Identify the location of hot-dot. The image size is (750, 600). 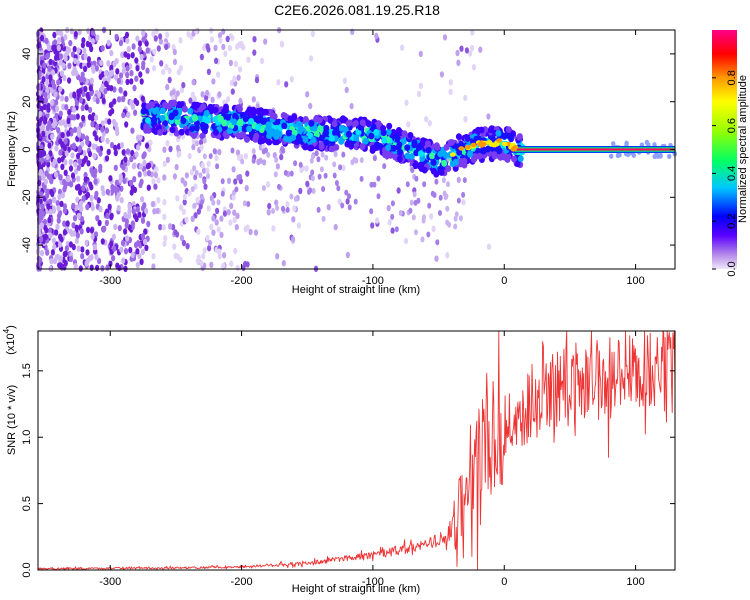
(515, 147).